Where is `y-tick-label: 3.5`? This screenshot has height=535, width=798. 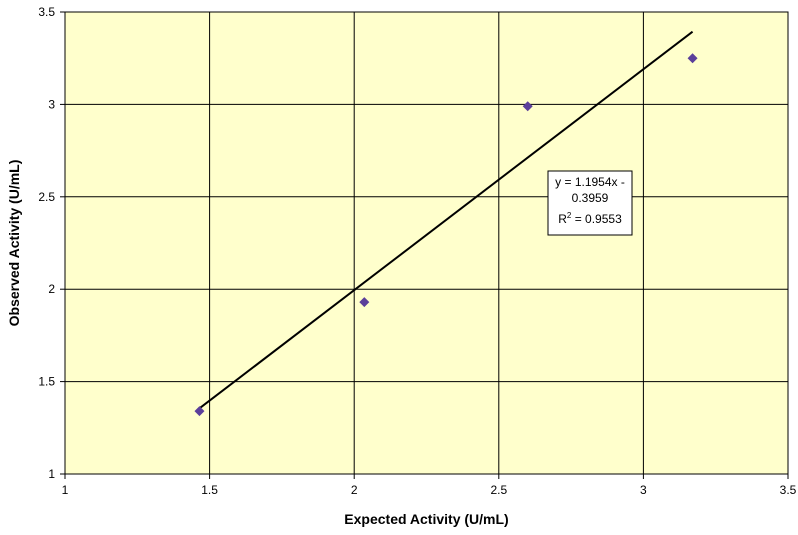
y-tick-label: 3.5 is located at coordinates (46, 12).